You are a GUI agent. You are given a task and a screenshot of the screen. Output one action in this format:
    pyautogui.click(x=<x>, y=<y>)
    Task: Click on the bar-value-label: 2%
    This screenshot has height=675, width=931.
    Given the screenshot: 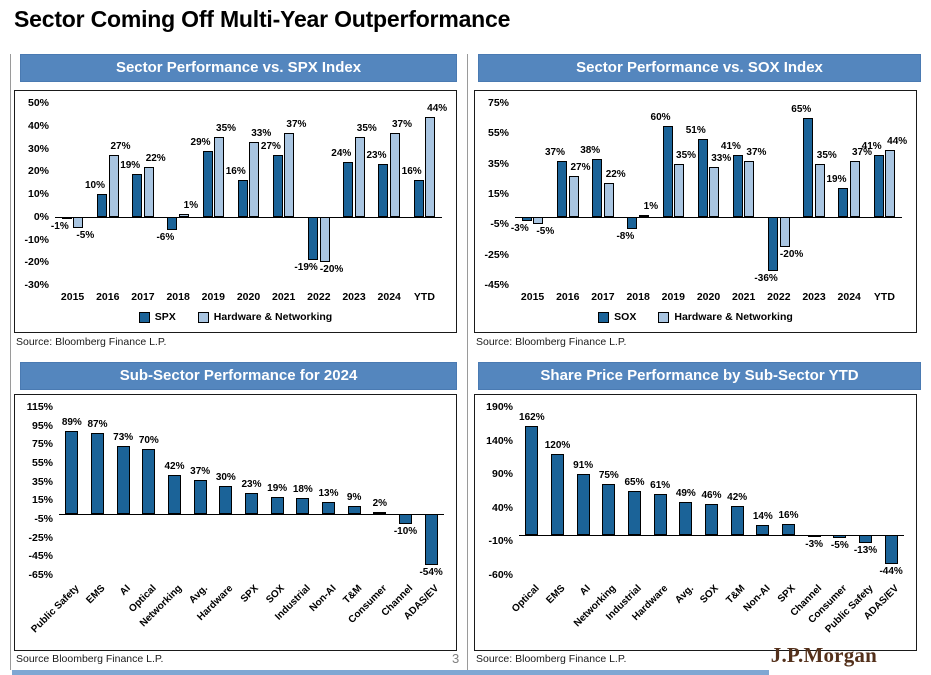 What is the action you would take?
    pyautogui.click(x=380, y=504)
    